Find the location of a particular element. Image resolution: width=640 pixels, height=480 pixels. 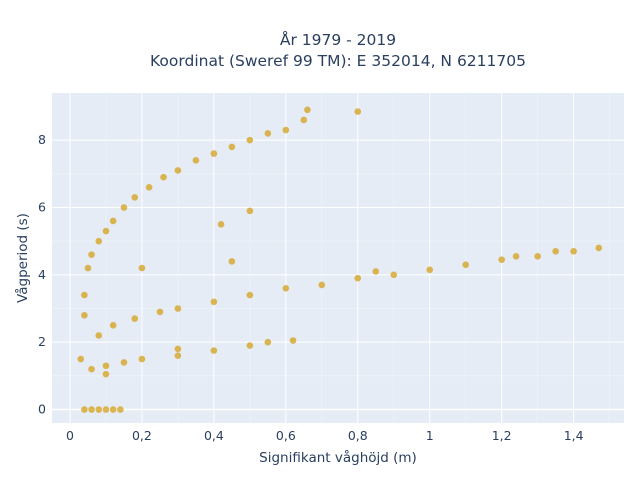

x-tick-labels: 0 0,2 0,4 0,6 0,8 1 1,2 1,4 is located at coordinates (325, 435).